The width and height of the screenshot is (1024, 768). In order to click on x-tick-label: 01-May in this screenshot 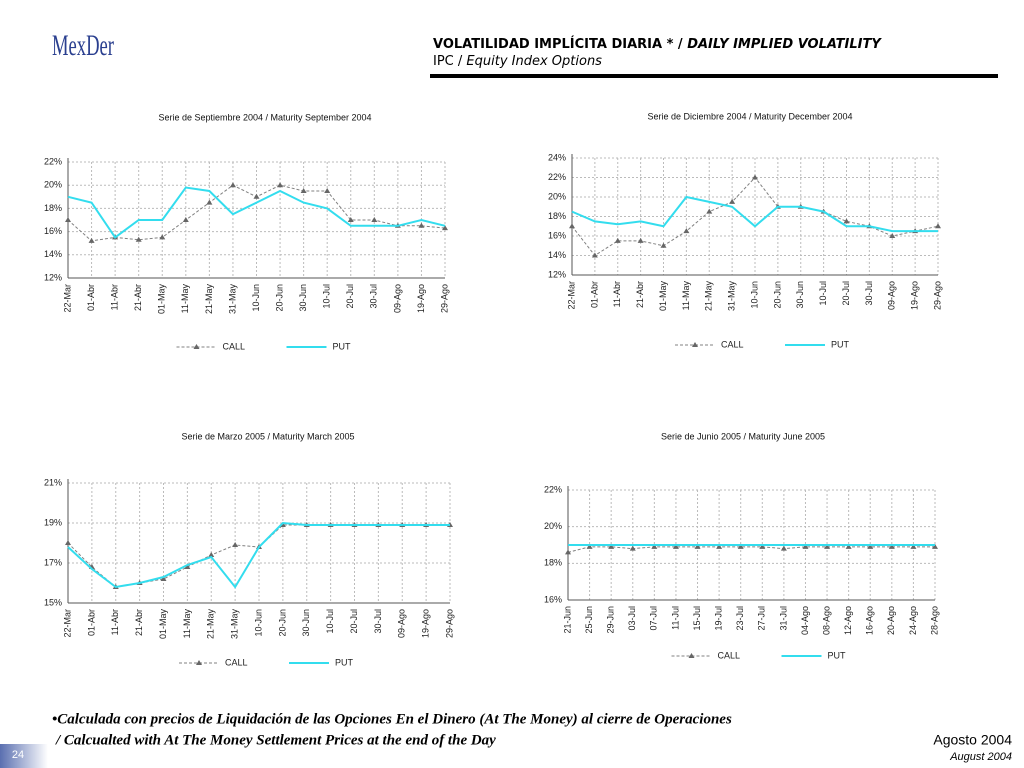, I will do `click(163, 624)`.